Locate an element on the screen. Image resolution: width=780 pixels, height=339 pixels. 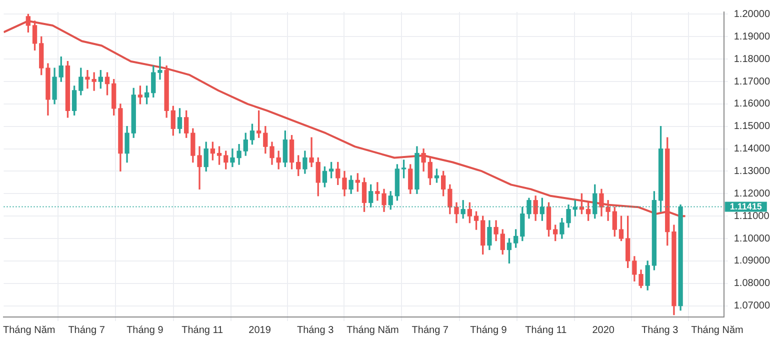
y-tick-label: 1.15000 is located at coordinates (752, 126).